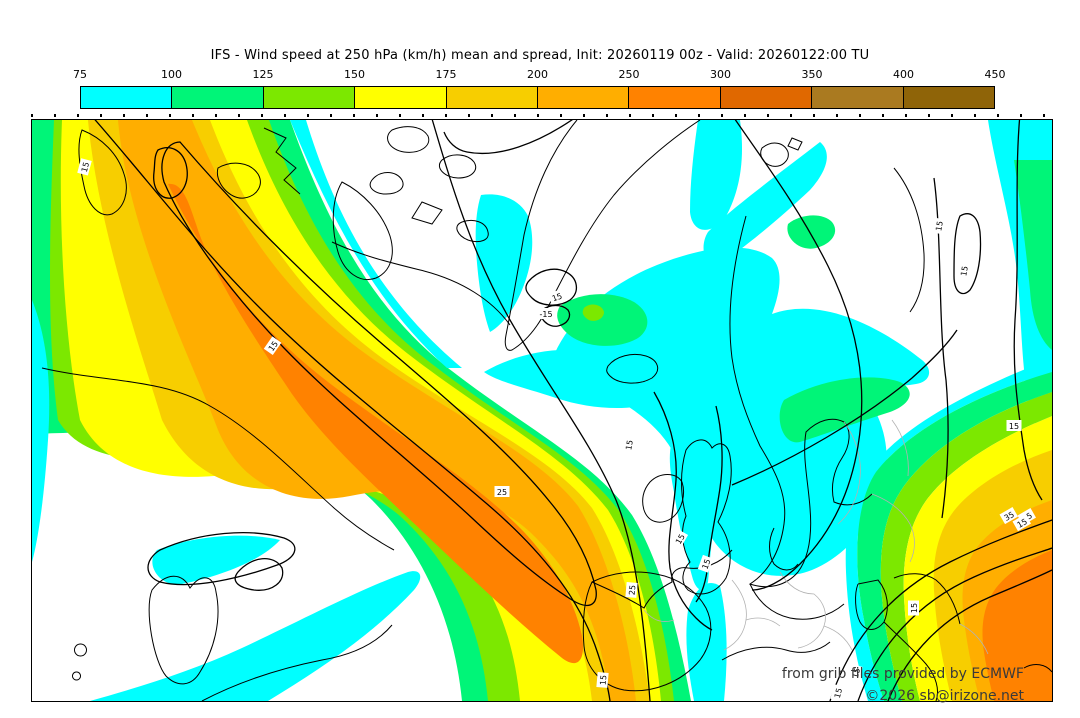  Describe the element at coordinates (902, 674) in the screenshot. I see `attribution-source: from grib files provided by ECMWF` at that location.